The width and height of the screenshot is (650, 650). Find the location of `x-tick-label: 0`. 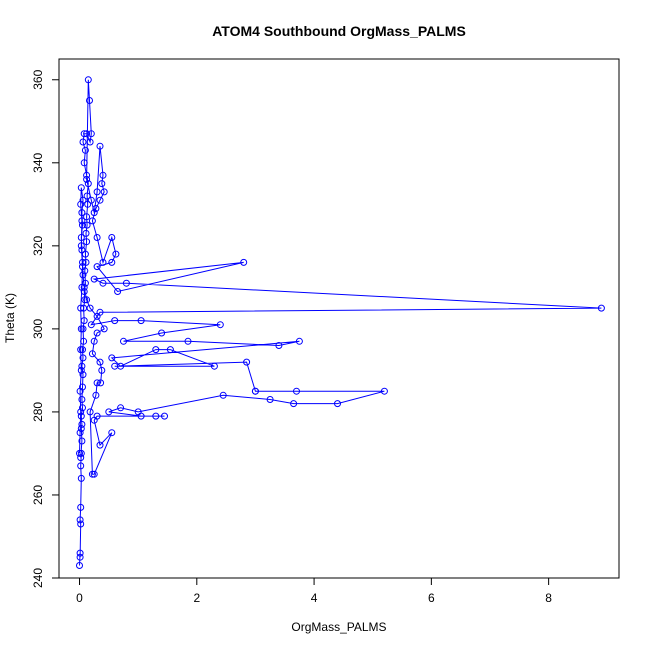

x-tick-label: 0 is located at coordinates (79, 598).